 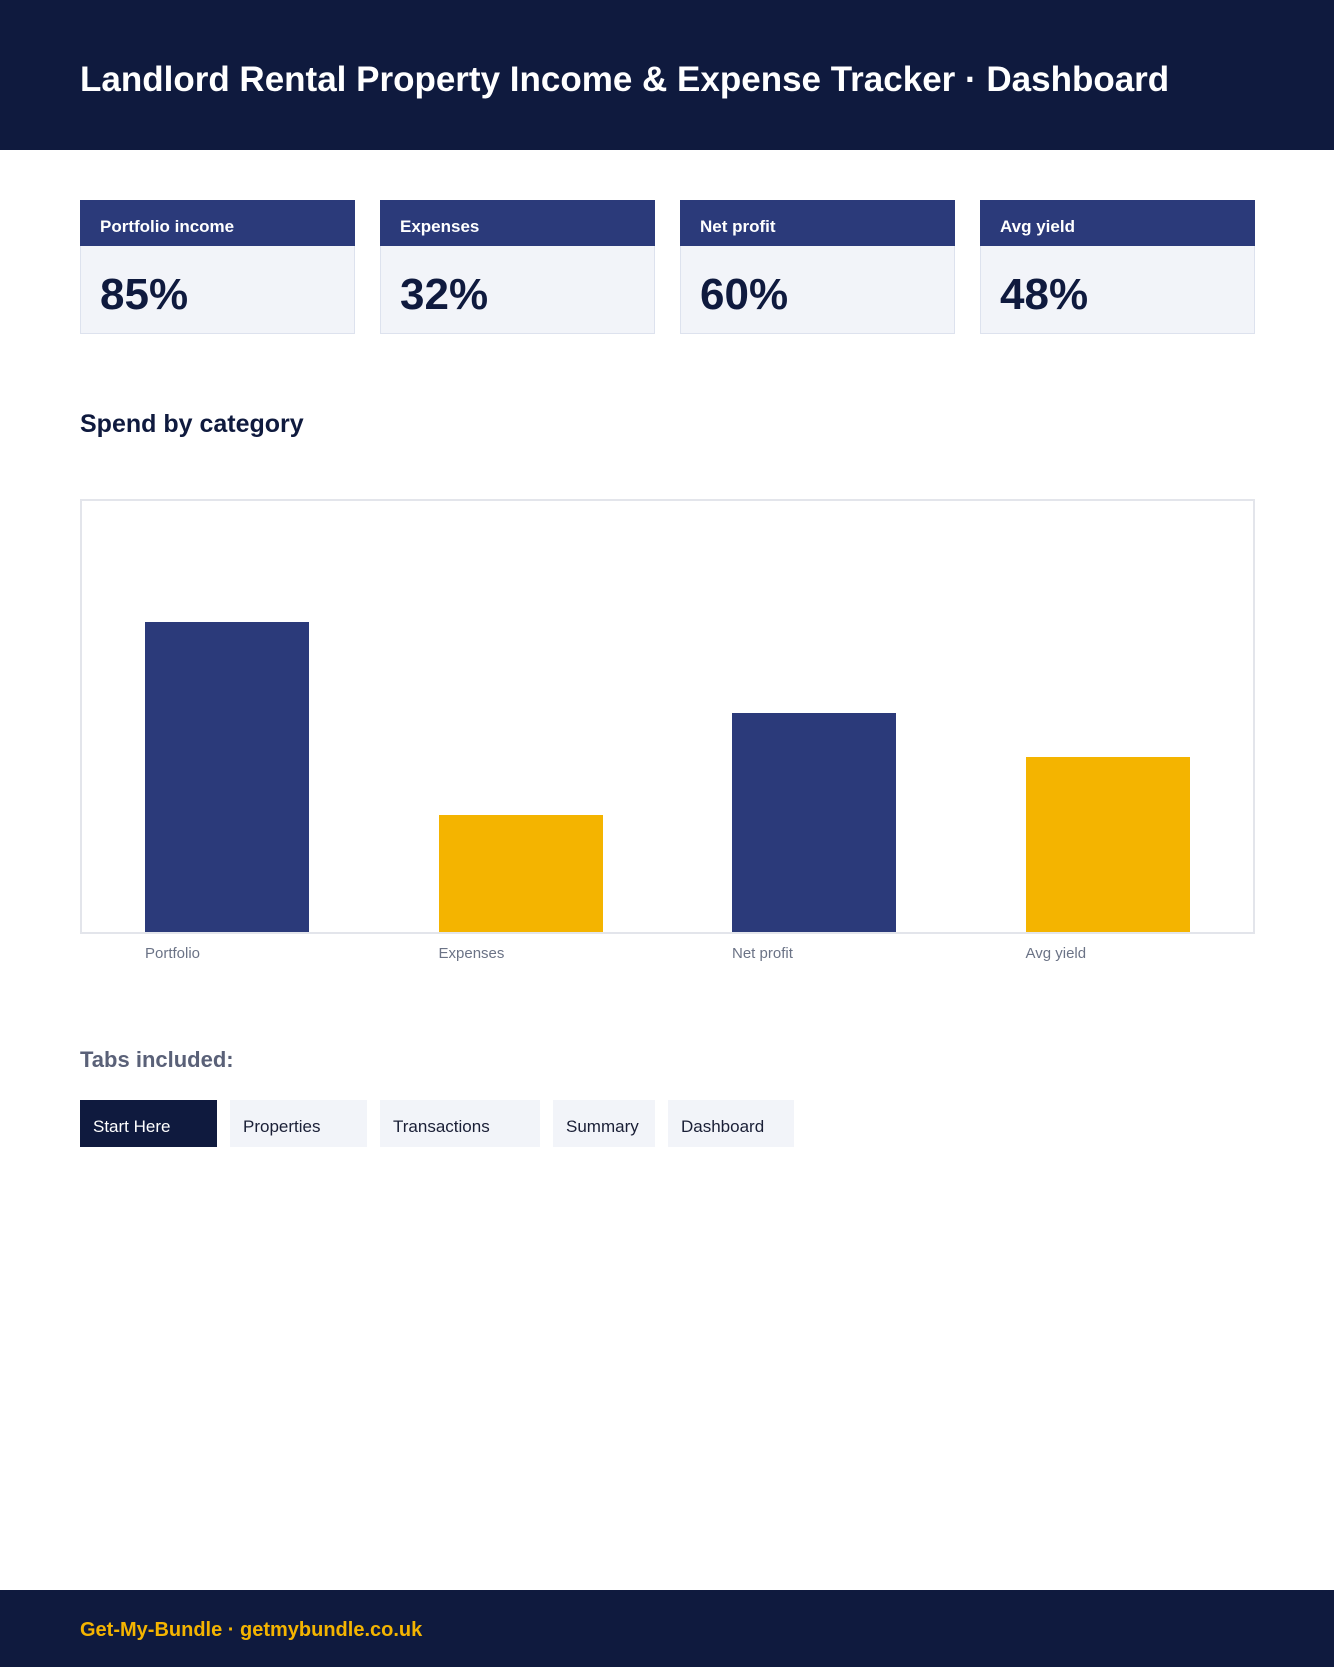 I want to click on bar-expenses, so click(x=520, y=873).